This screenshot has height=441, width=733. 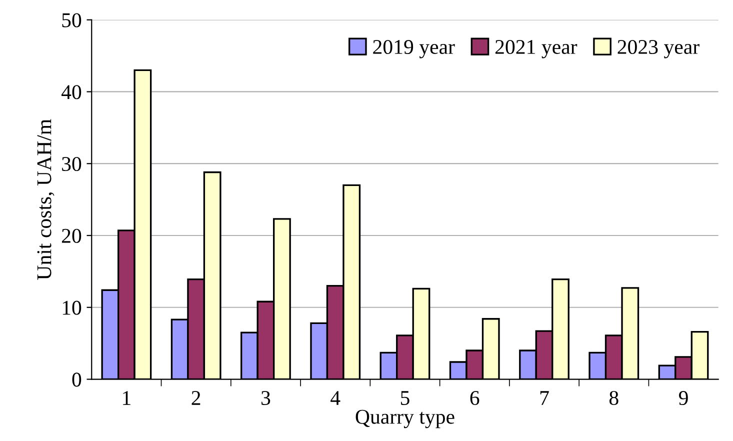 What do you see at coordinates (414, 49) in the screenshot?
I see `legend-label: 2019 year` at bounding box center [414, 49].